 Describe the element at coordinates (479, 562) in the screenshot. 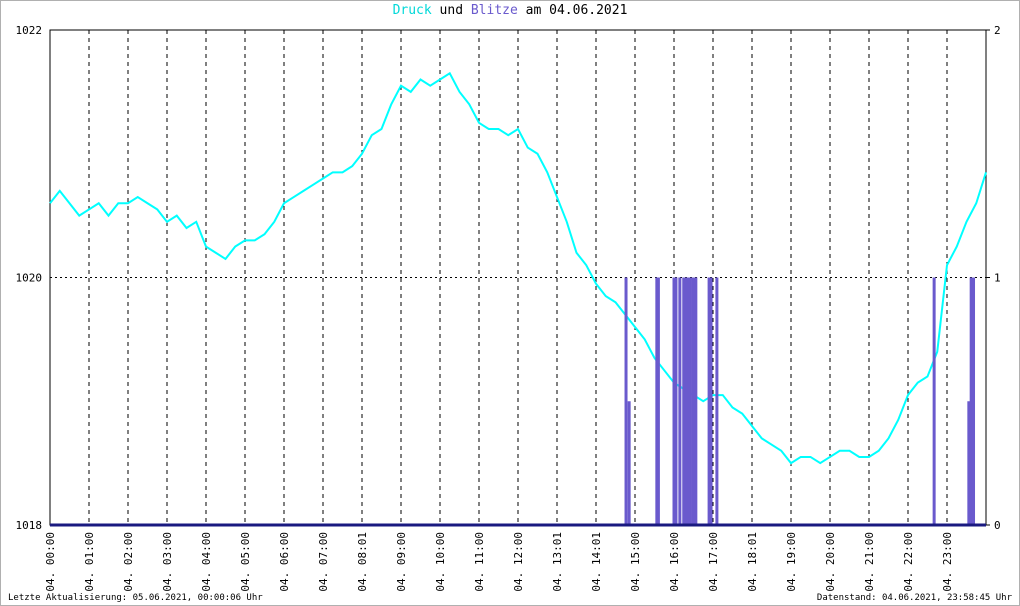

I see `x-tick-label: 04. 11:00` at that location.